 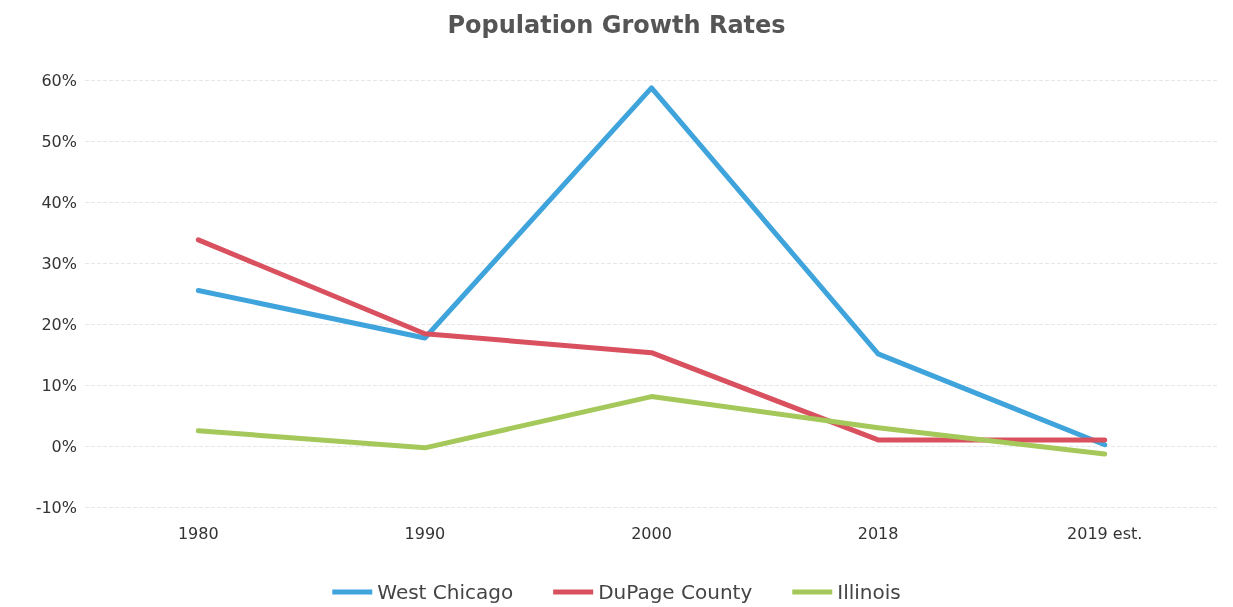 I want to click on y-tick-label: 30%, so click(x=59, y=263).